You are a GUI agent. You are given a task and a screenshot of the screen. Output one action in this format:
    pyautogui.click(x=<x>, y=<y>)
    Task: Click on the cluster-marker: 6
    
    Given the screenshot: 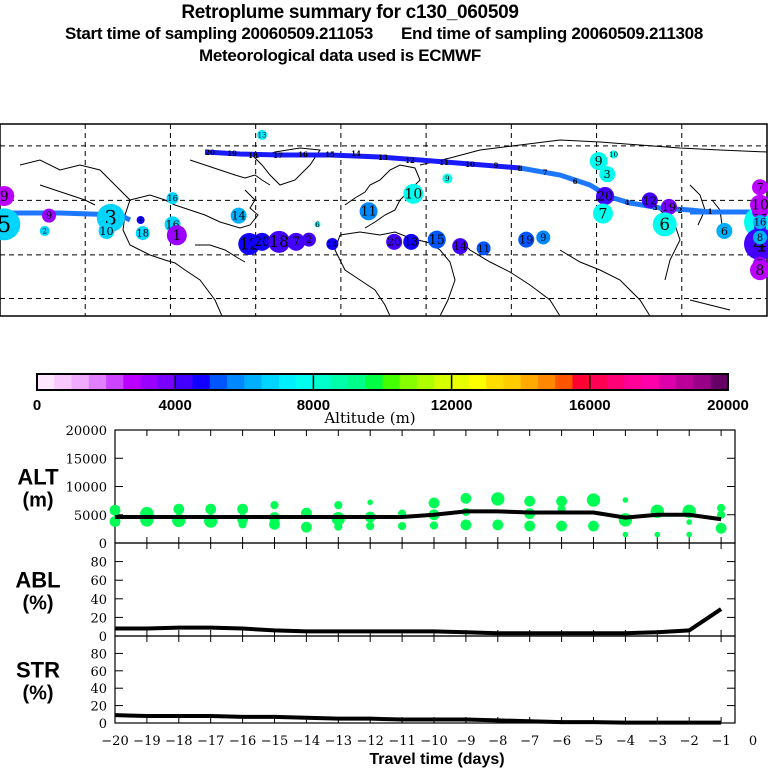 What is the action you would take?
    pyautogui.click(x=664, y=224)
    